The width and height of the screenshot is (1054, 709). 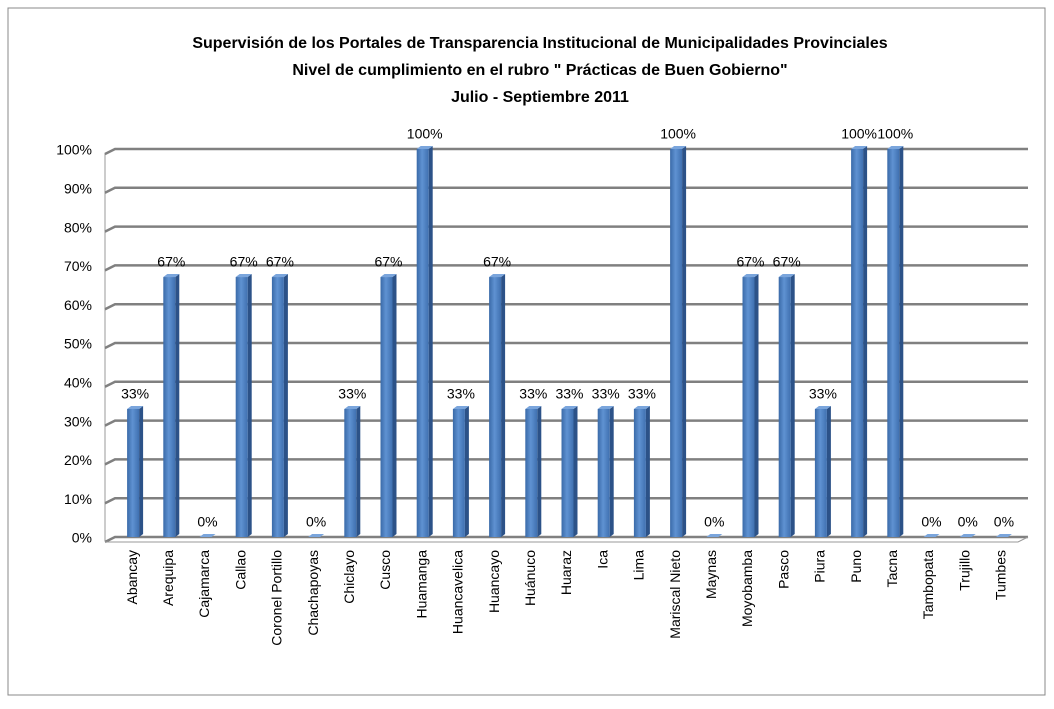 I want to click on x-tick-label: Piura, so click(x=820, y=566).